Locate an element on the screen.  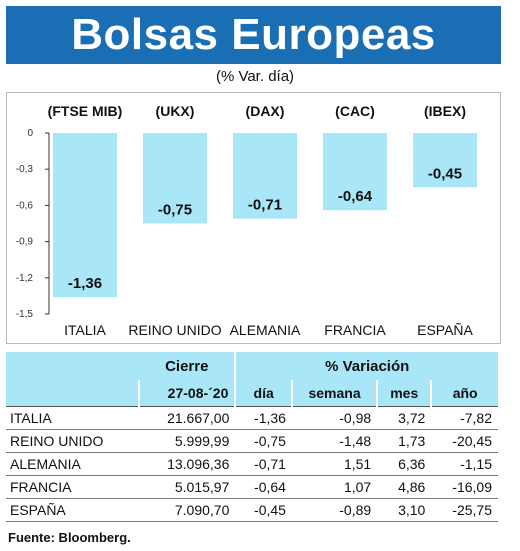
header-fecha: 27-08-´20 is located at coordinates (187, 393).